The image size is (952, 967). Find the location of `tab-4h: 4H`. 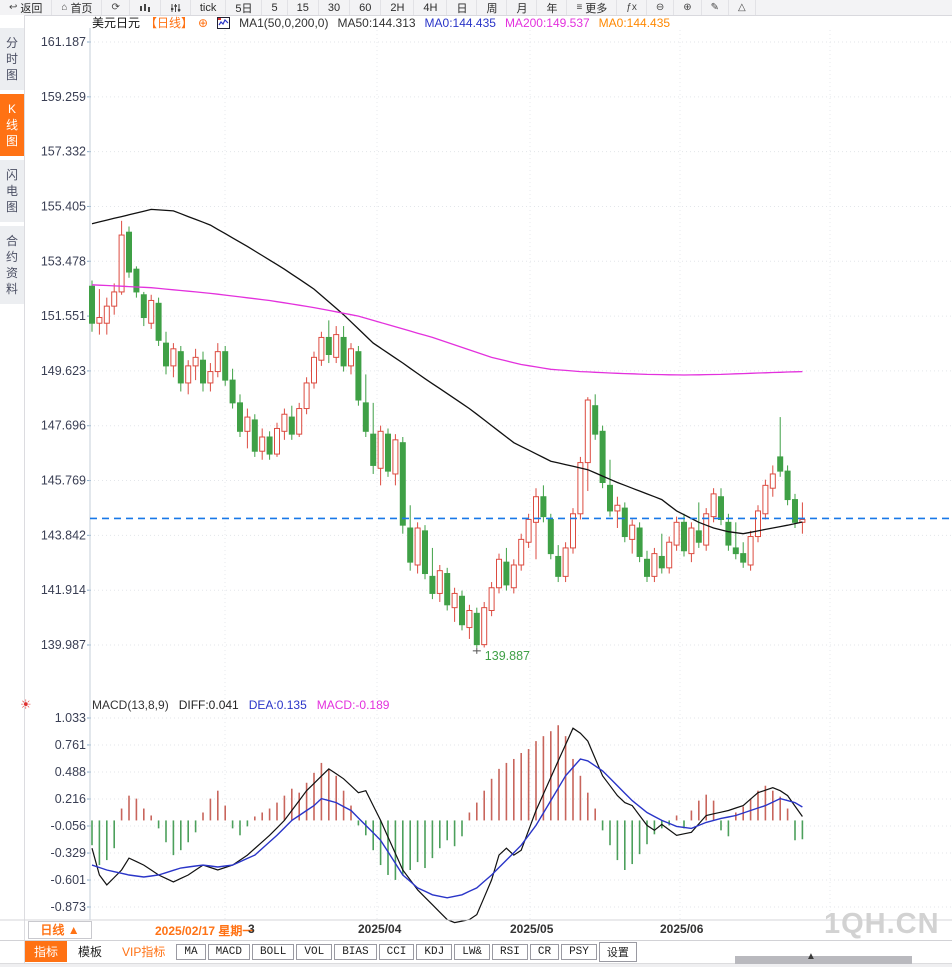

tab-4h: 4H is located at coordinates (431, 7).